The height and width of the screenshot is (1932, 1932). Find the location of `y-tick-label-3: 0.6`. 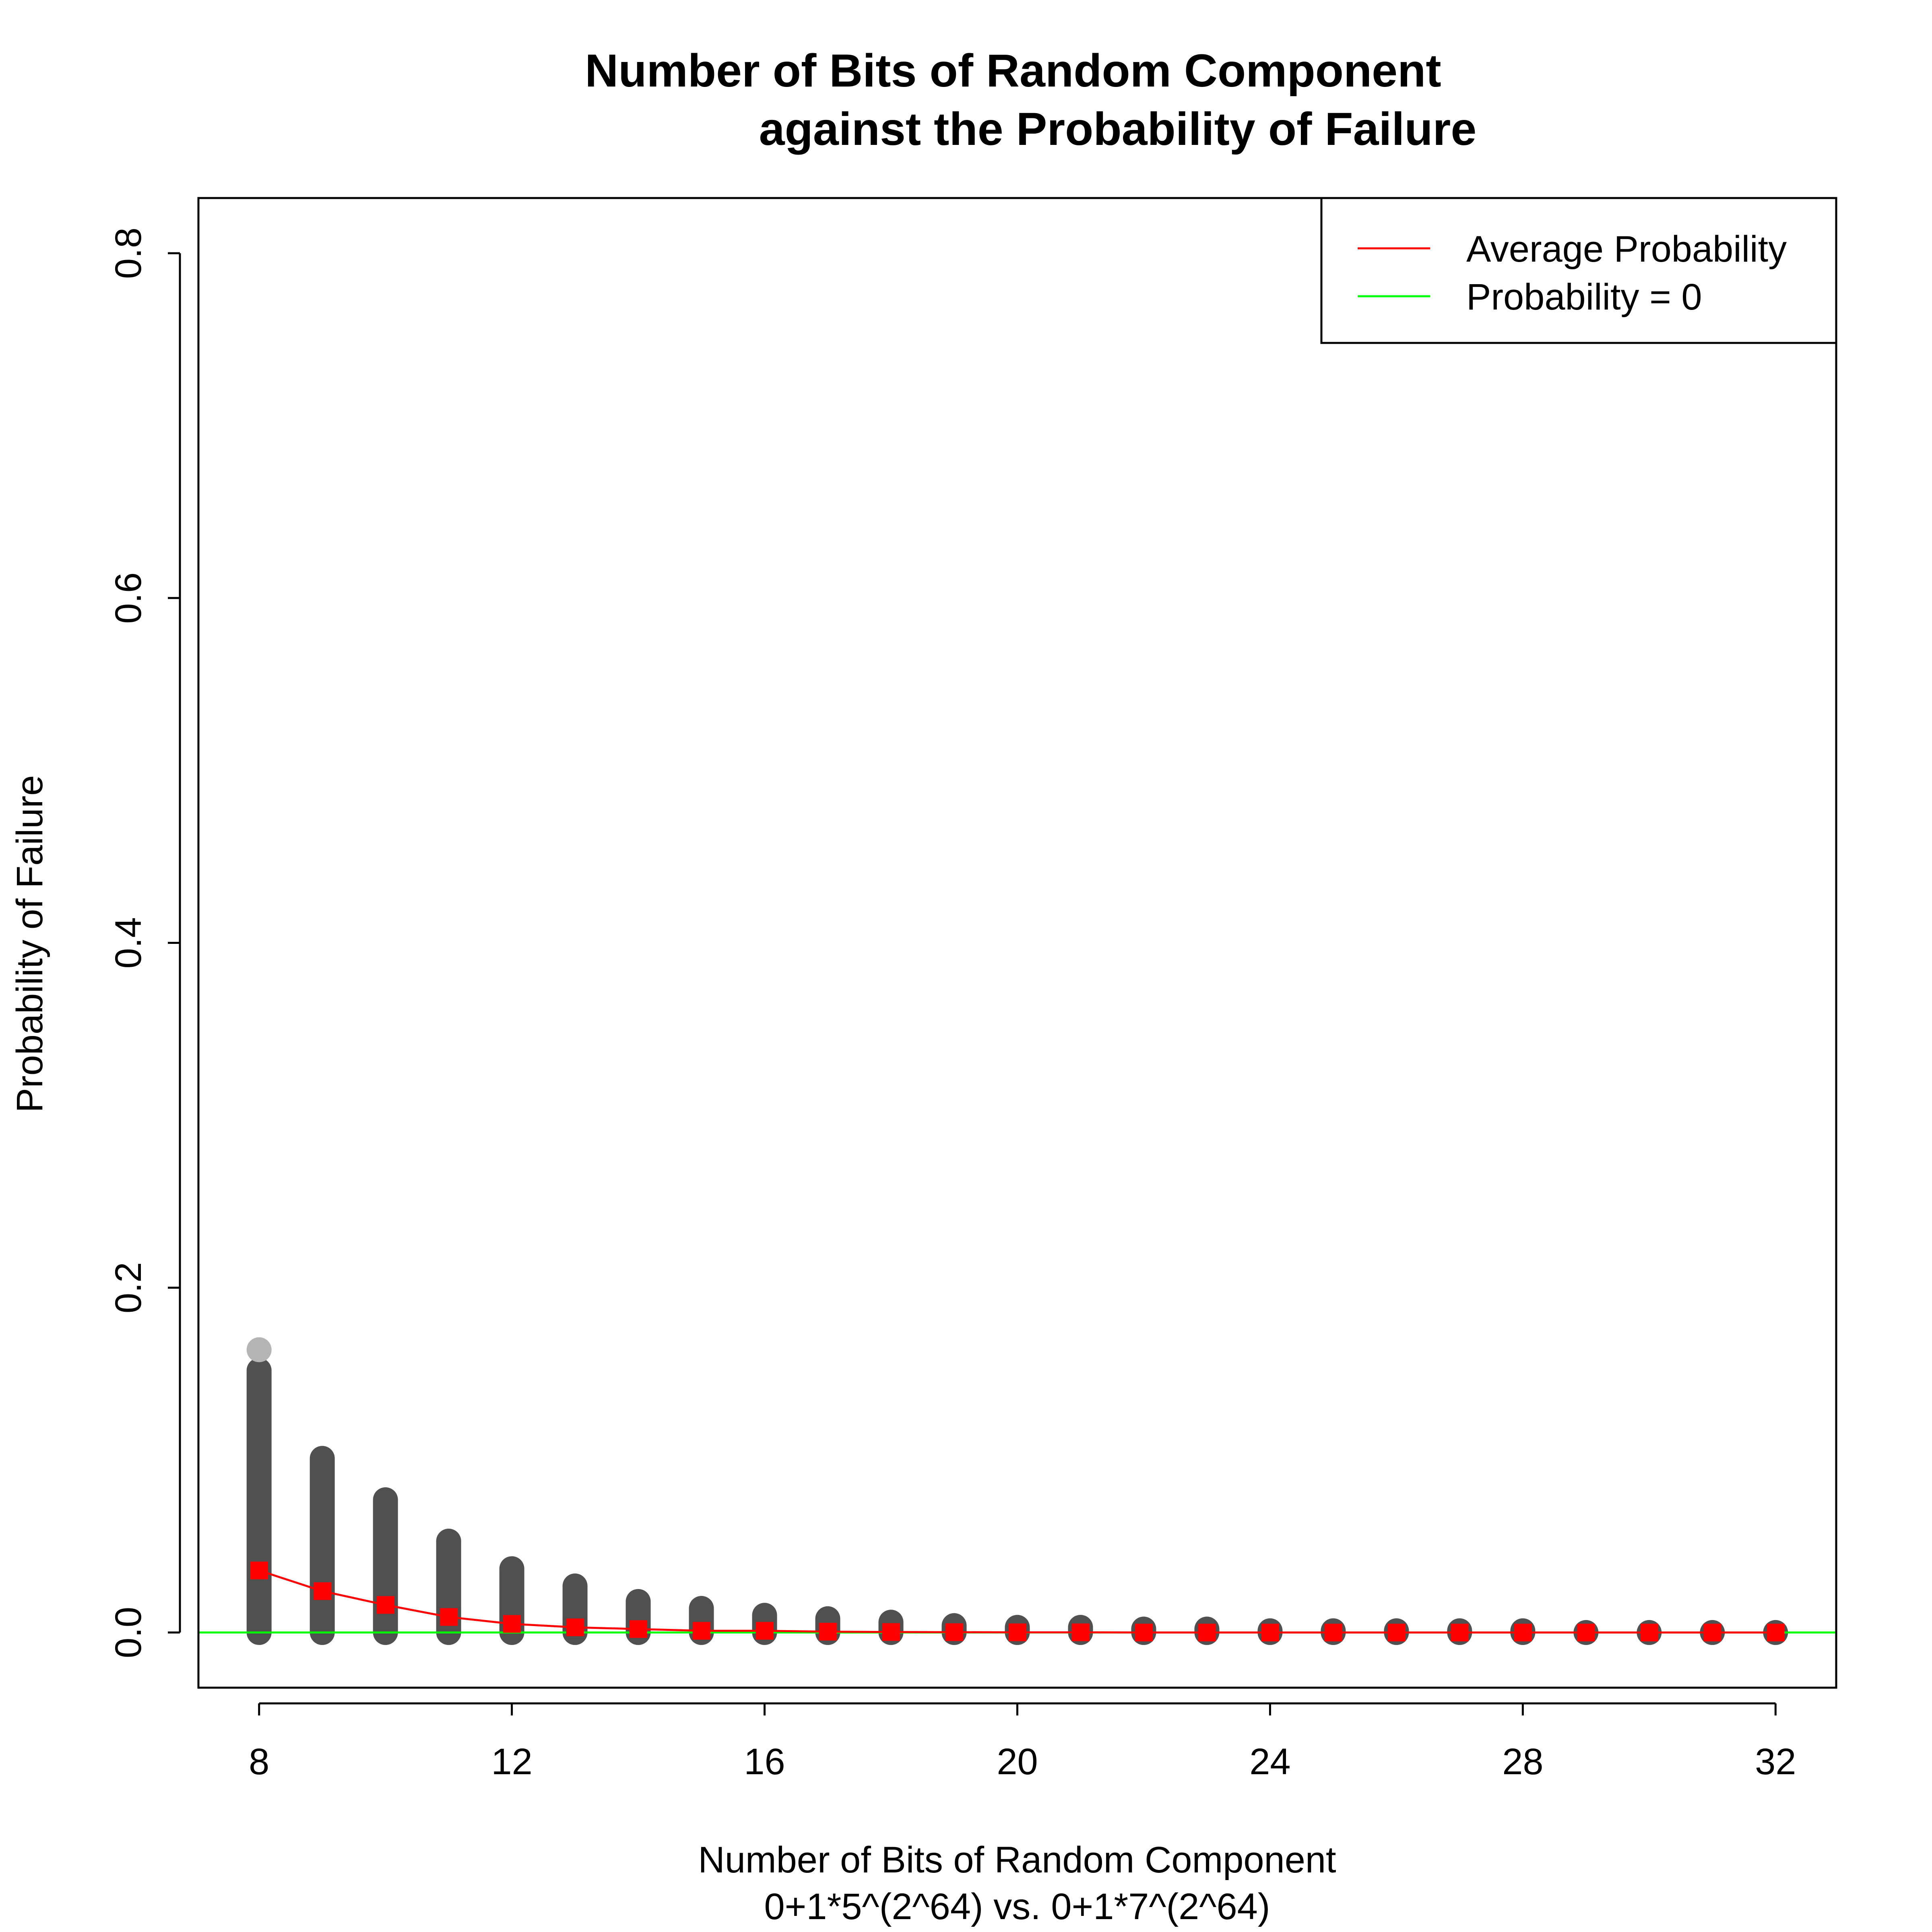

y-tick-label-3: 0.6 is located at coordinates (128, 598).